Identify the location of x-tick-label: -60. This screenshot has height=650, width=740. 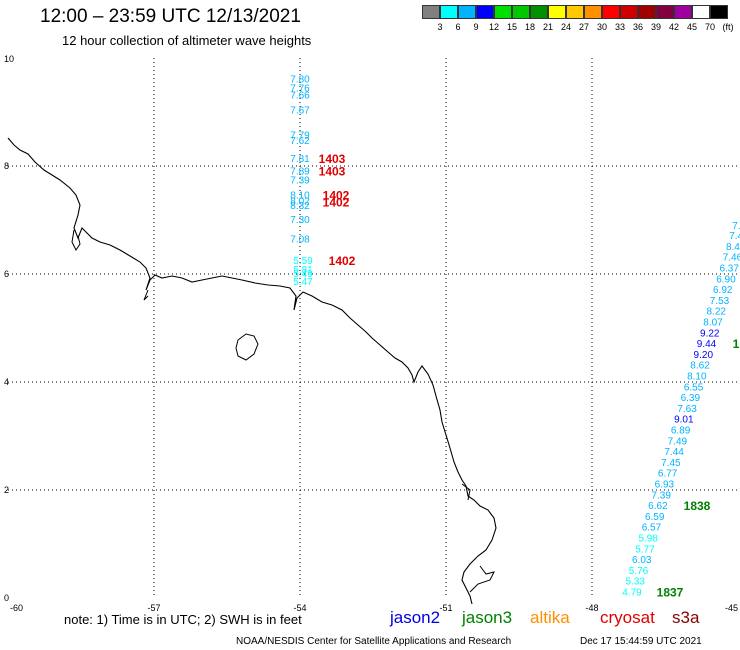
(16, 608).